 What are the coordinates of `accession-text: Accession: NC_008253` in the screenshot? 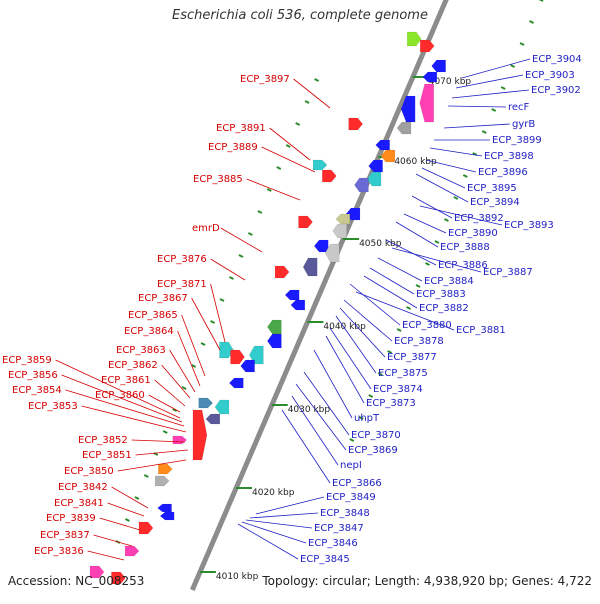 It's located at (76, 581).